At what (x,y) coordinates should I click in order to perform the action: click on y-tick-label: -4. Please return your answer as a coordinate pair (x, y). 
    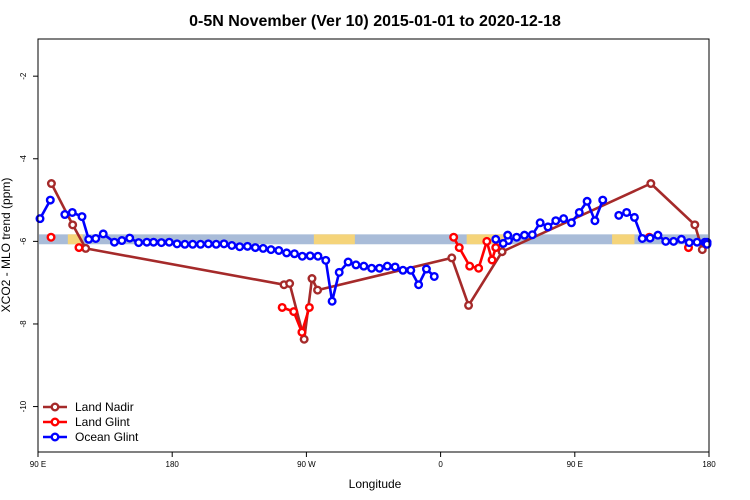
    Looking at the image, I should click on (23, 159).